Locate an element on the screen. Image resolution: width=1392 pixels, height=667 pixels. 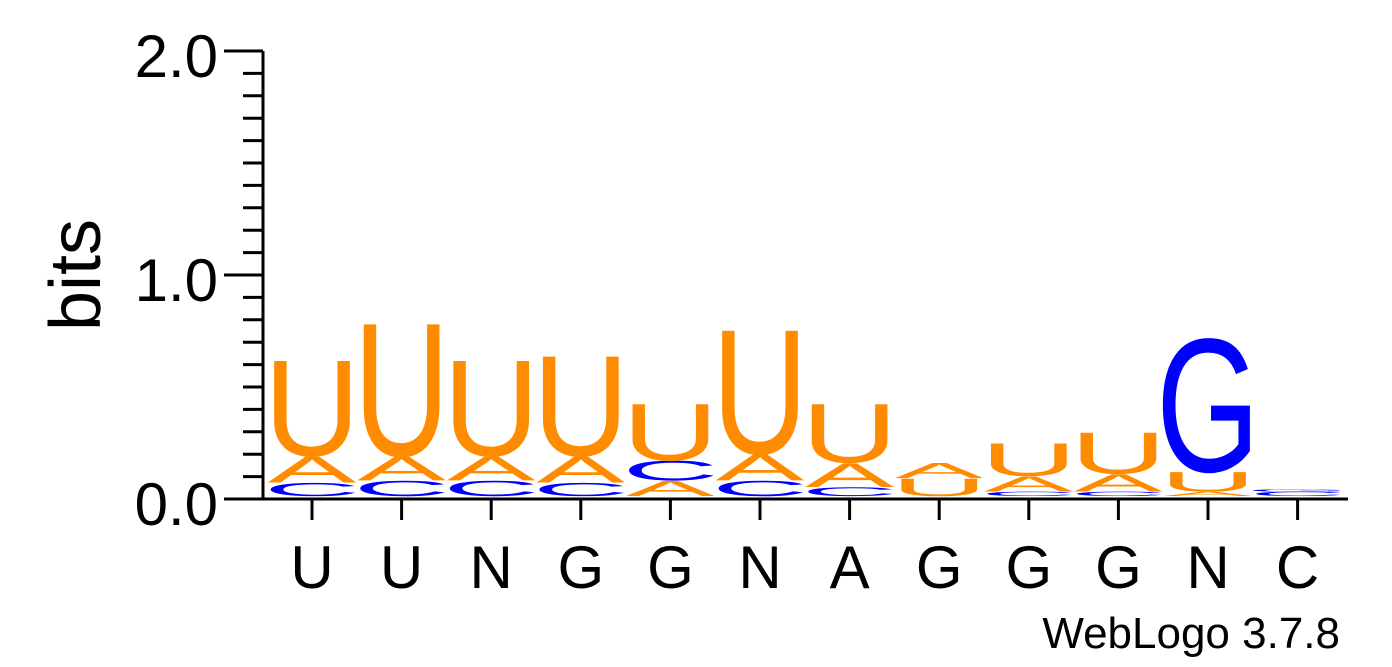
letter-stack: ACU is located at coordinates (670, 444).